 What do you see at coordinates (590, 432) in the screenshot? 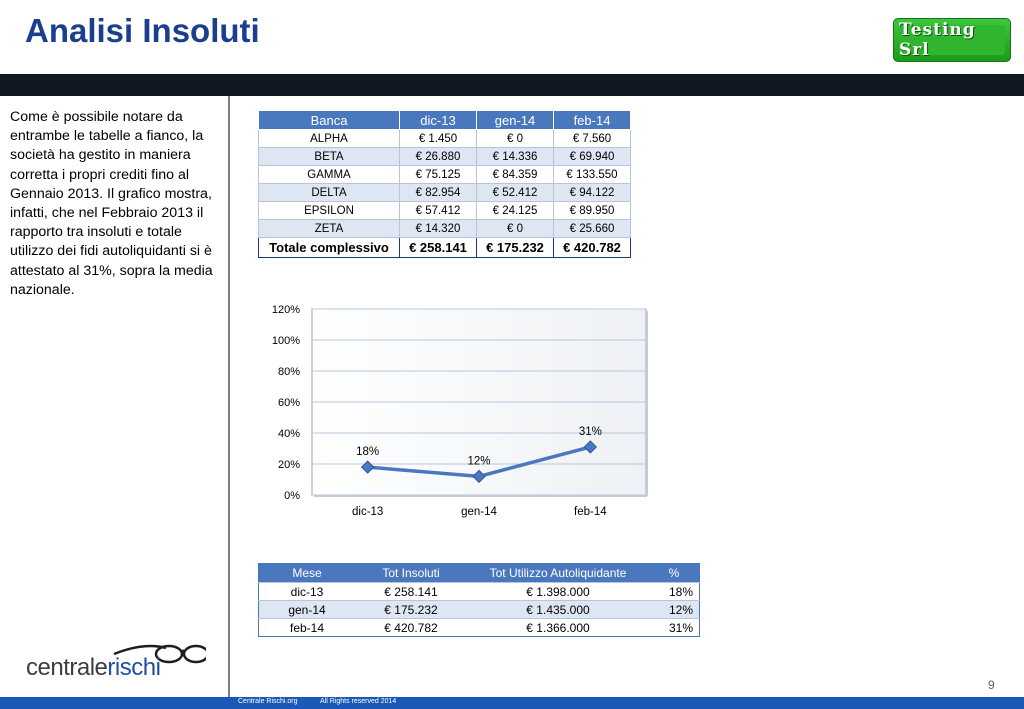
I see `data-label: 31%` at bounding box center [590, 432].